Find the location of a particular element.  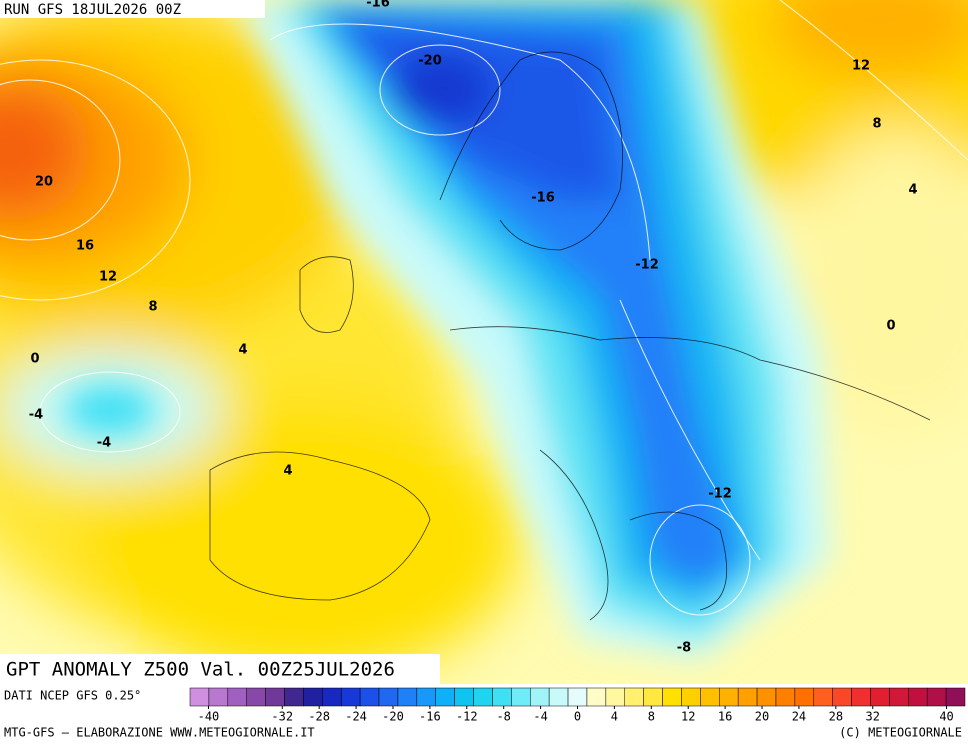

colorbar-tick-label: 40 is located at coordinates (946, 717).